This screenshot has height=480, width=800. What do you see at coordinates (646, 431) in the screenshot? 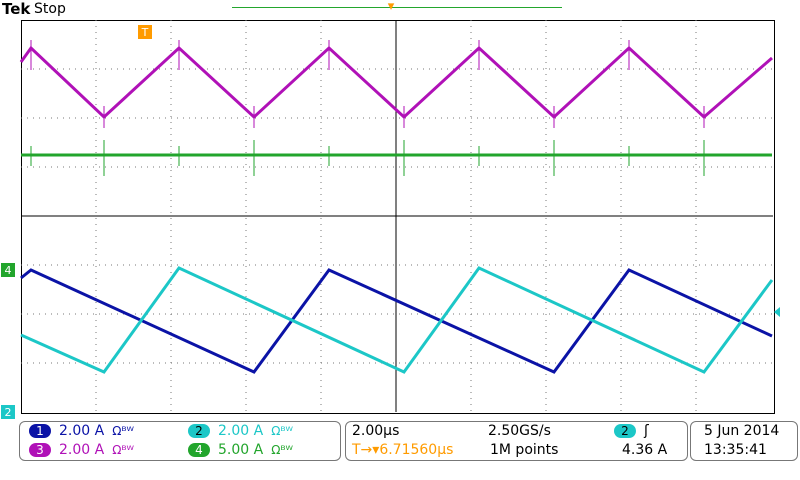
I see `trigger-slope-icon: ʃ` at bounding box center [646, 431].